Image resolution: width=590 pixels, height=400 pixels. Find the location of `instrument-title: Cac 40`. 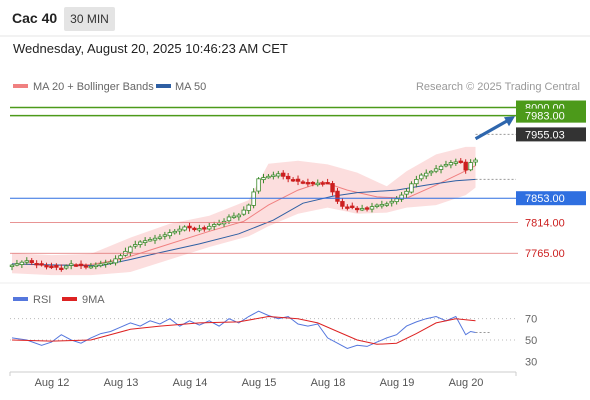

instrument-title: Cac 40 is located at coordinates (35, 18).